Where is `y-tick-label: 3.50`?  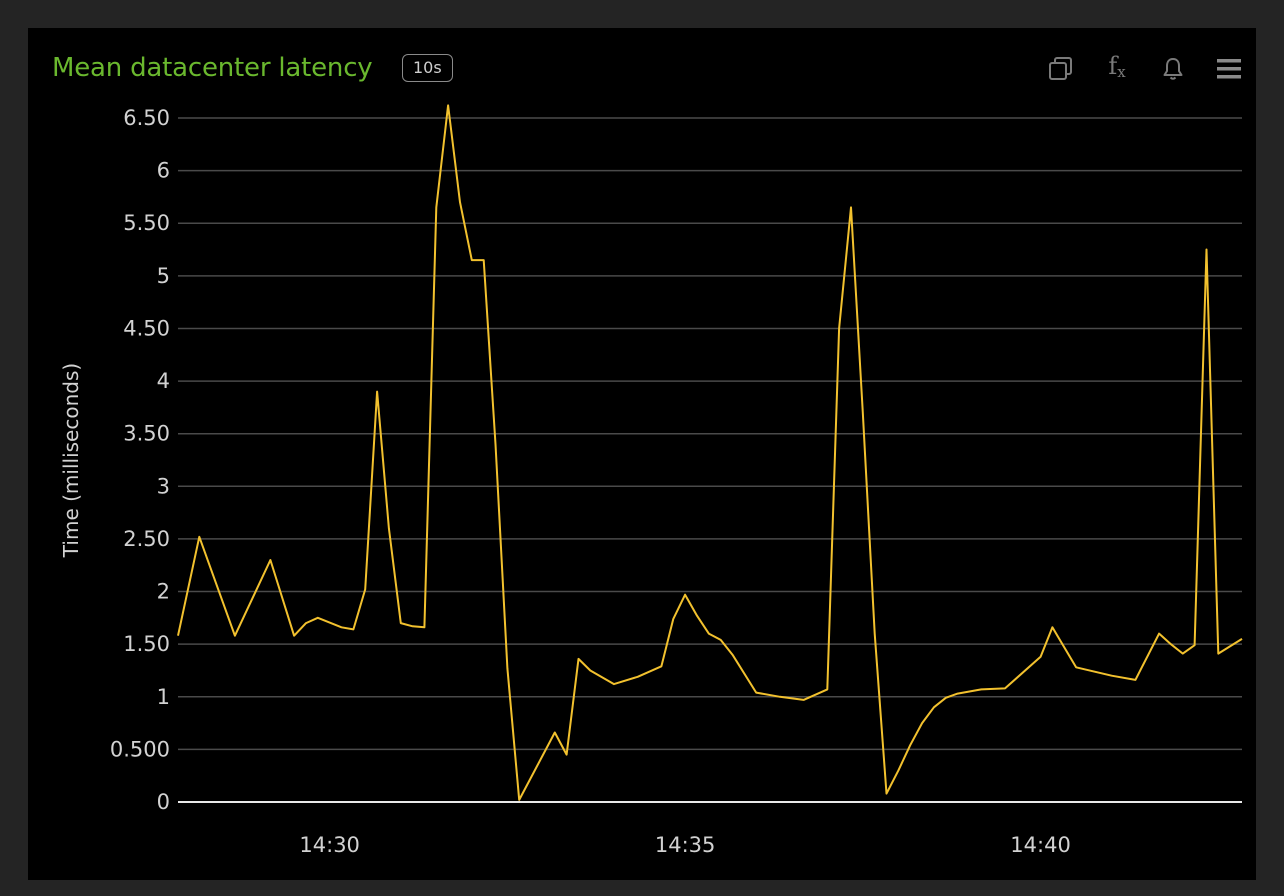
y-tick-label: 3.50 is located at coordinates (146, 434).